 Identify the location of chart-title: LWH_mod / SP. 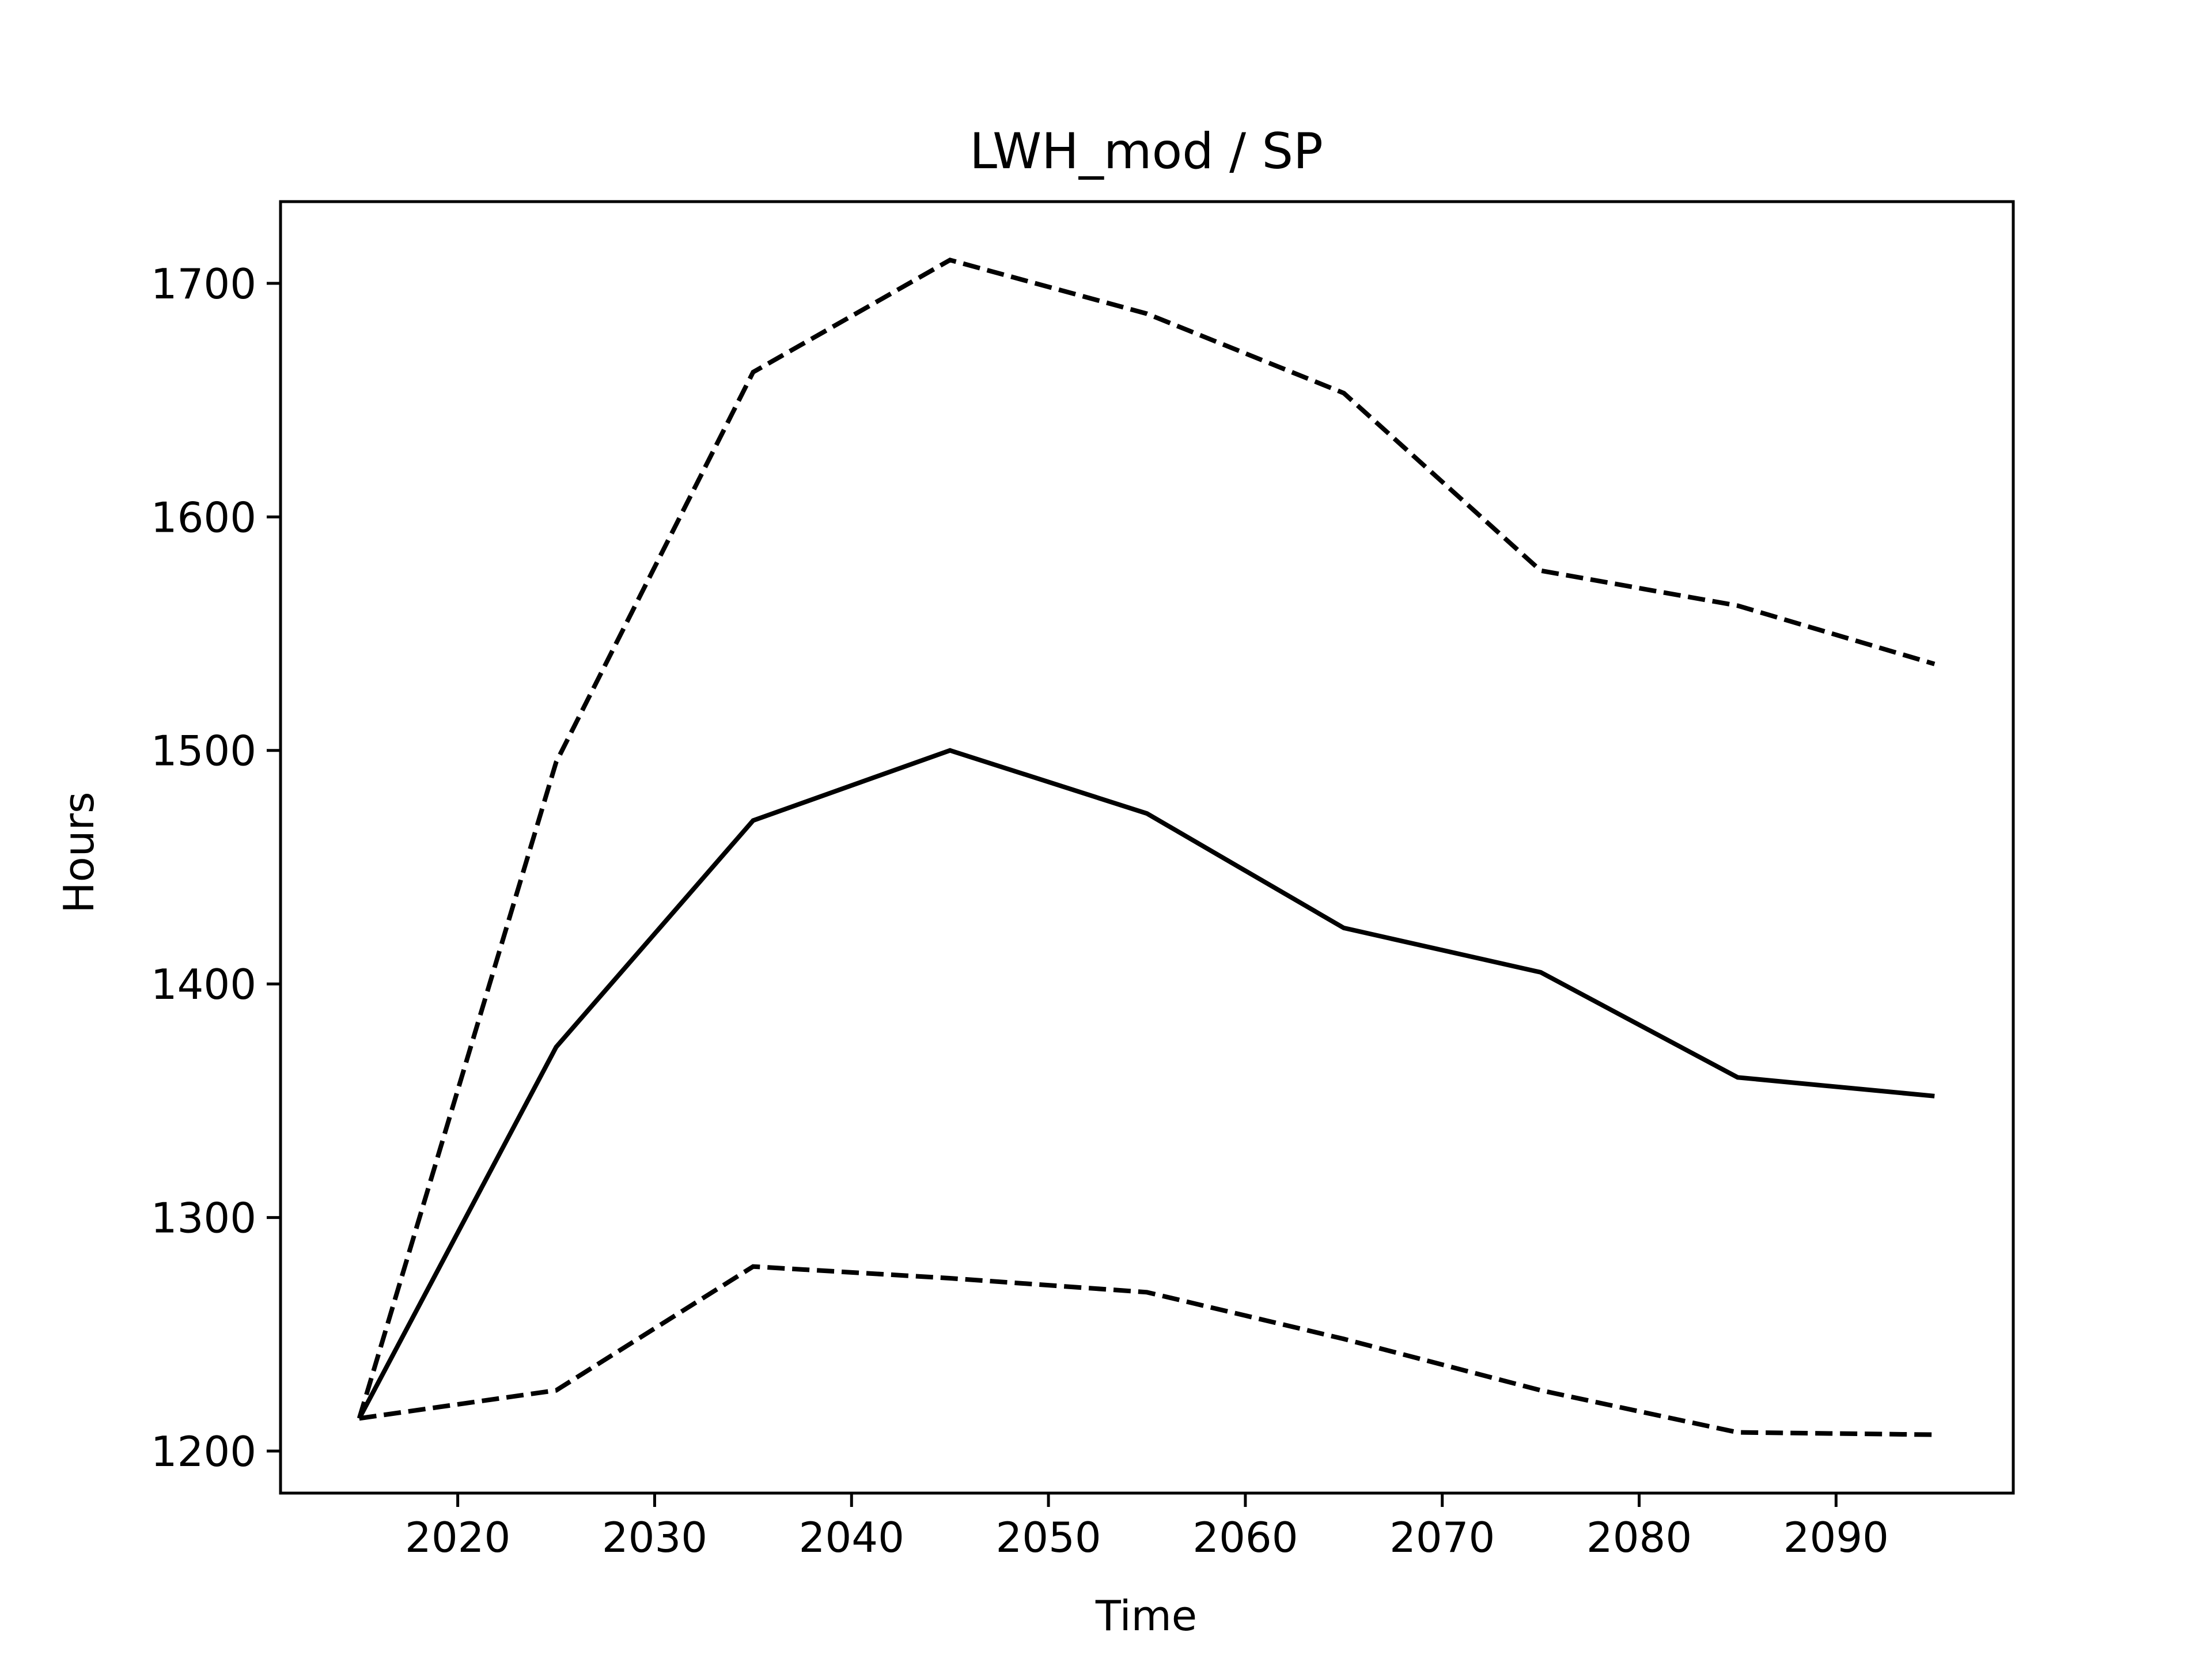
(1146, 151).